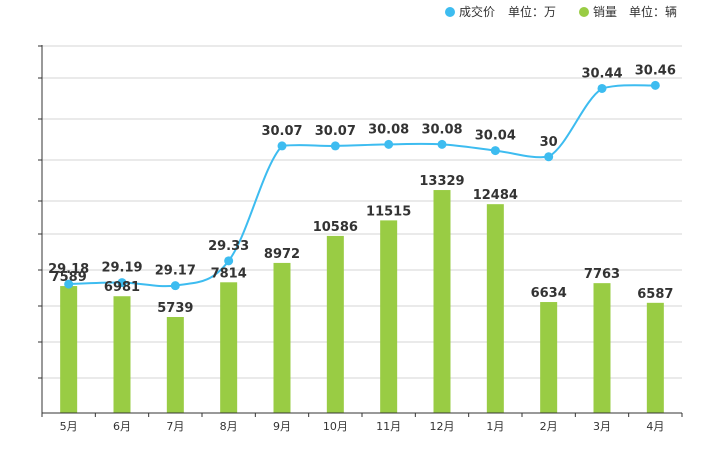  What do you see at coordinates (441, 181) in the screenshot?
I see `bar-label-7: 13329` at bounding box center [441, 181].